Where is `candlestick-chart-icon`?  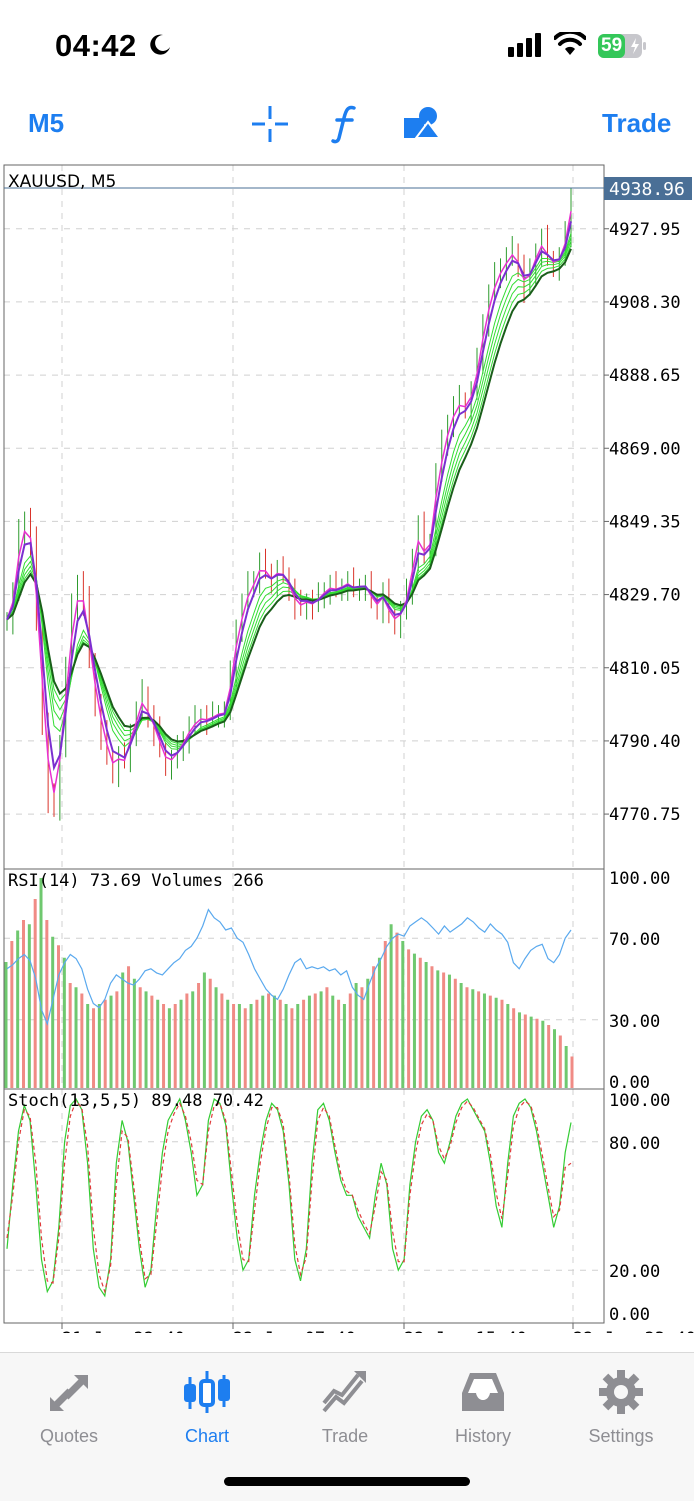 candlestick-chart-icon is located at coordinates (207, 1392).